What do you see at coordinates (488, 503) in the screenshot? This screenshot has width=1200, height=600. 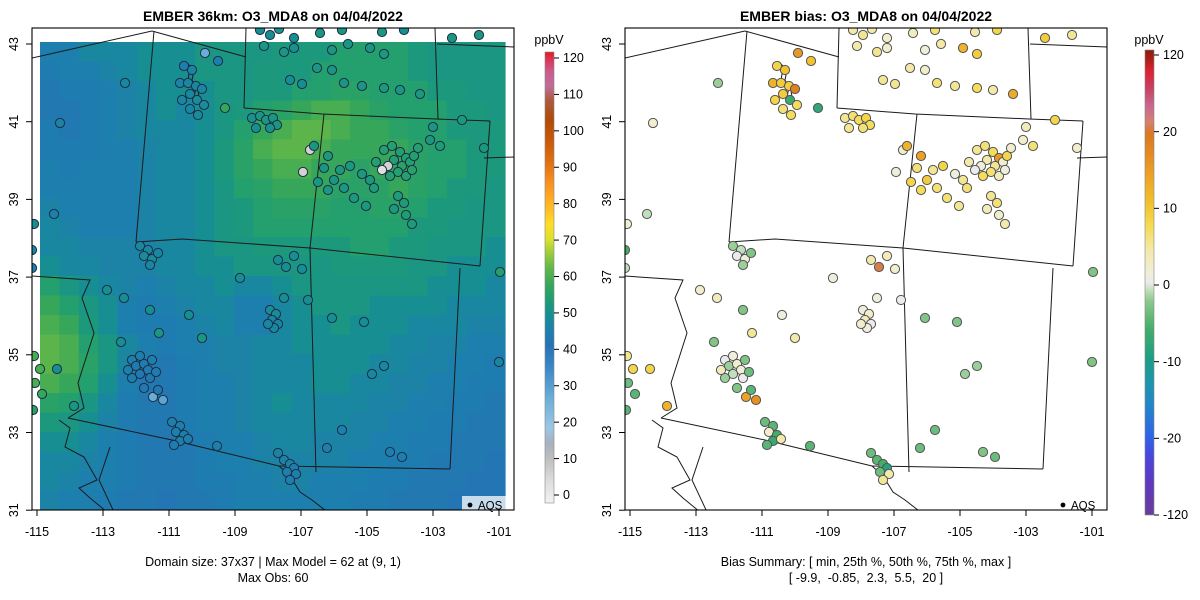 I see `aqs-legend-bg` at bounding box center [488, 503].